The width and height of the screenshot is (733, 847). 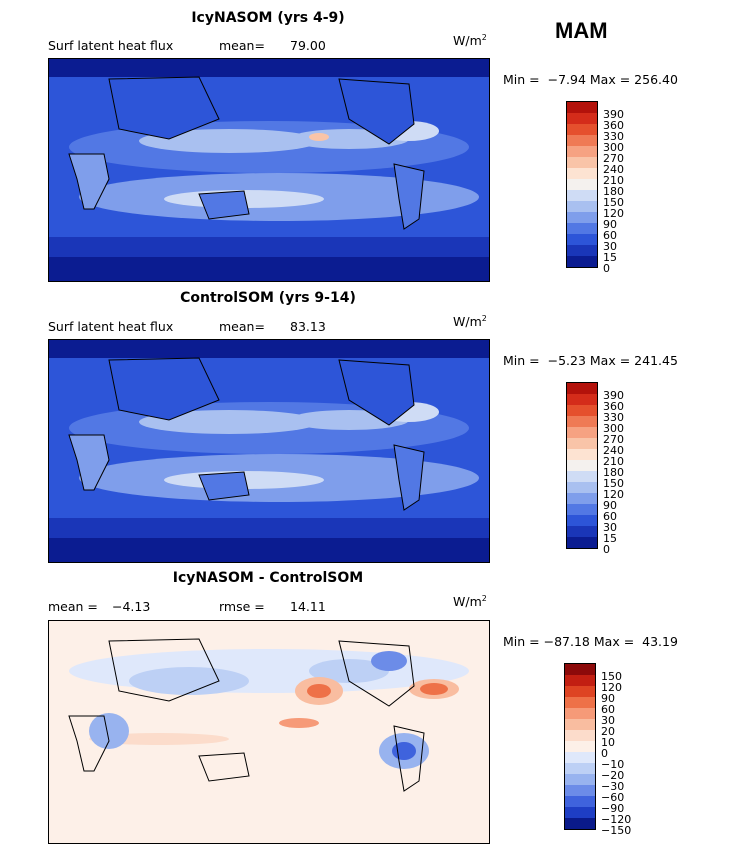 I want to click on panel3-colorbar-tick: −150, so click(x=616, y=830).